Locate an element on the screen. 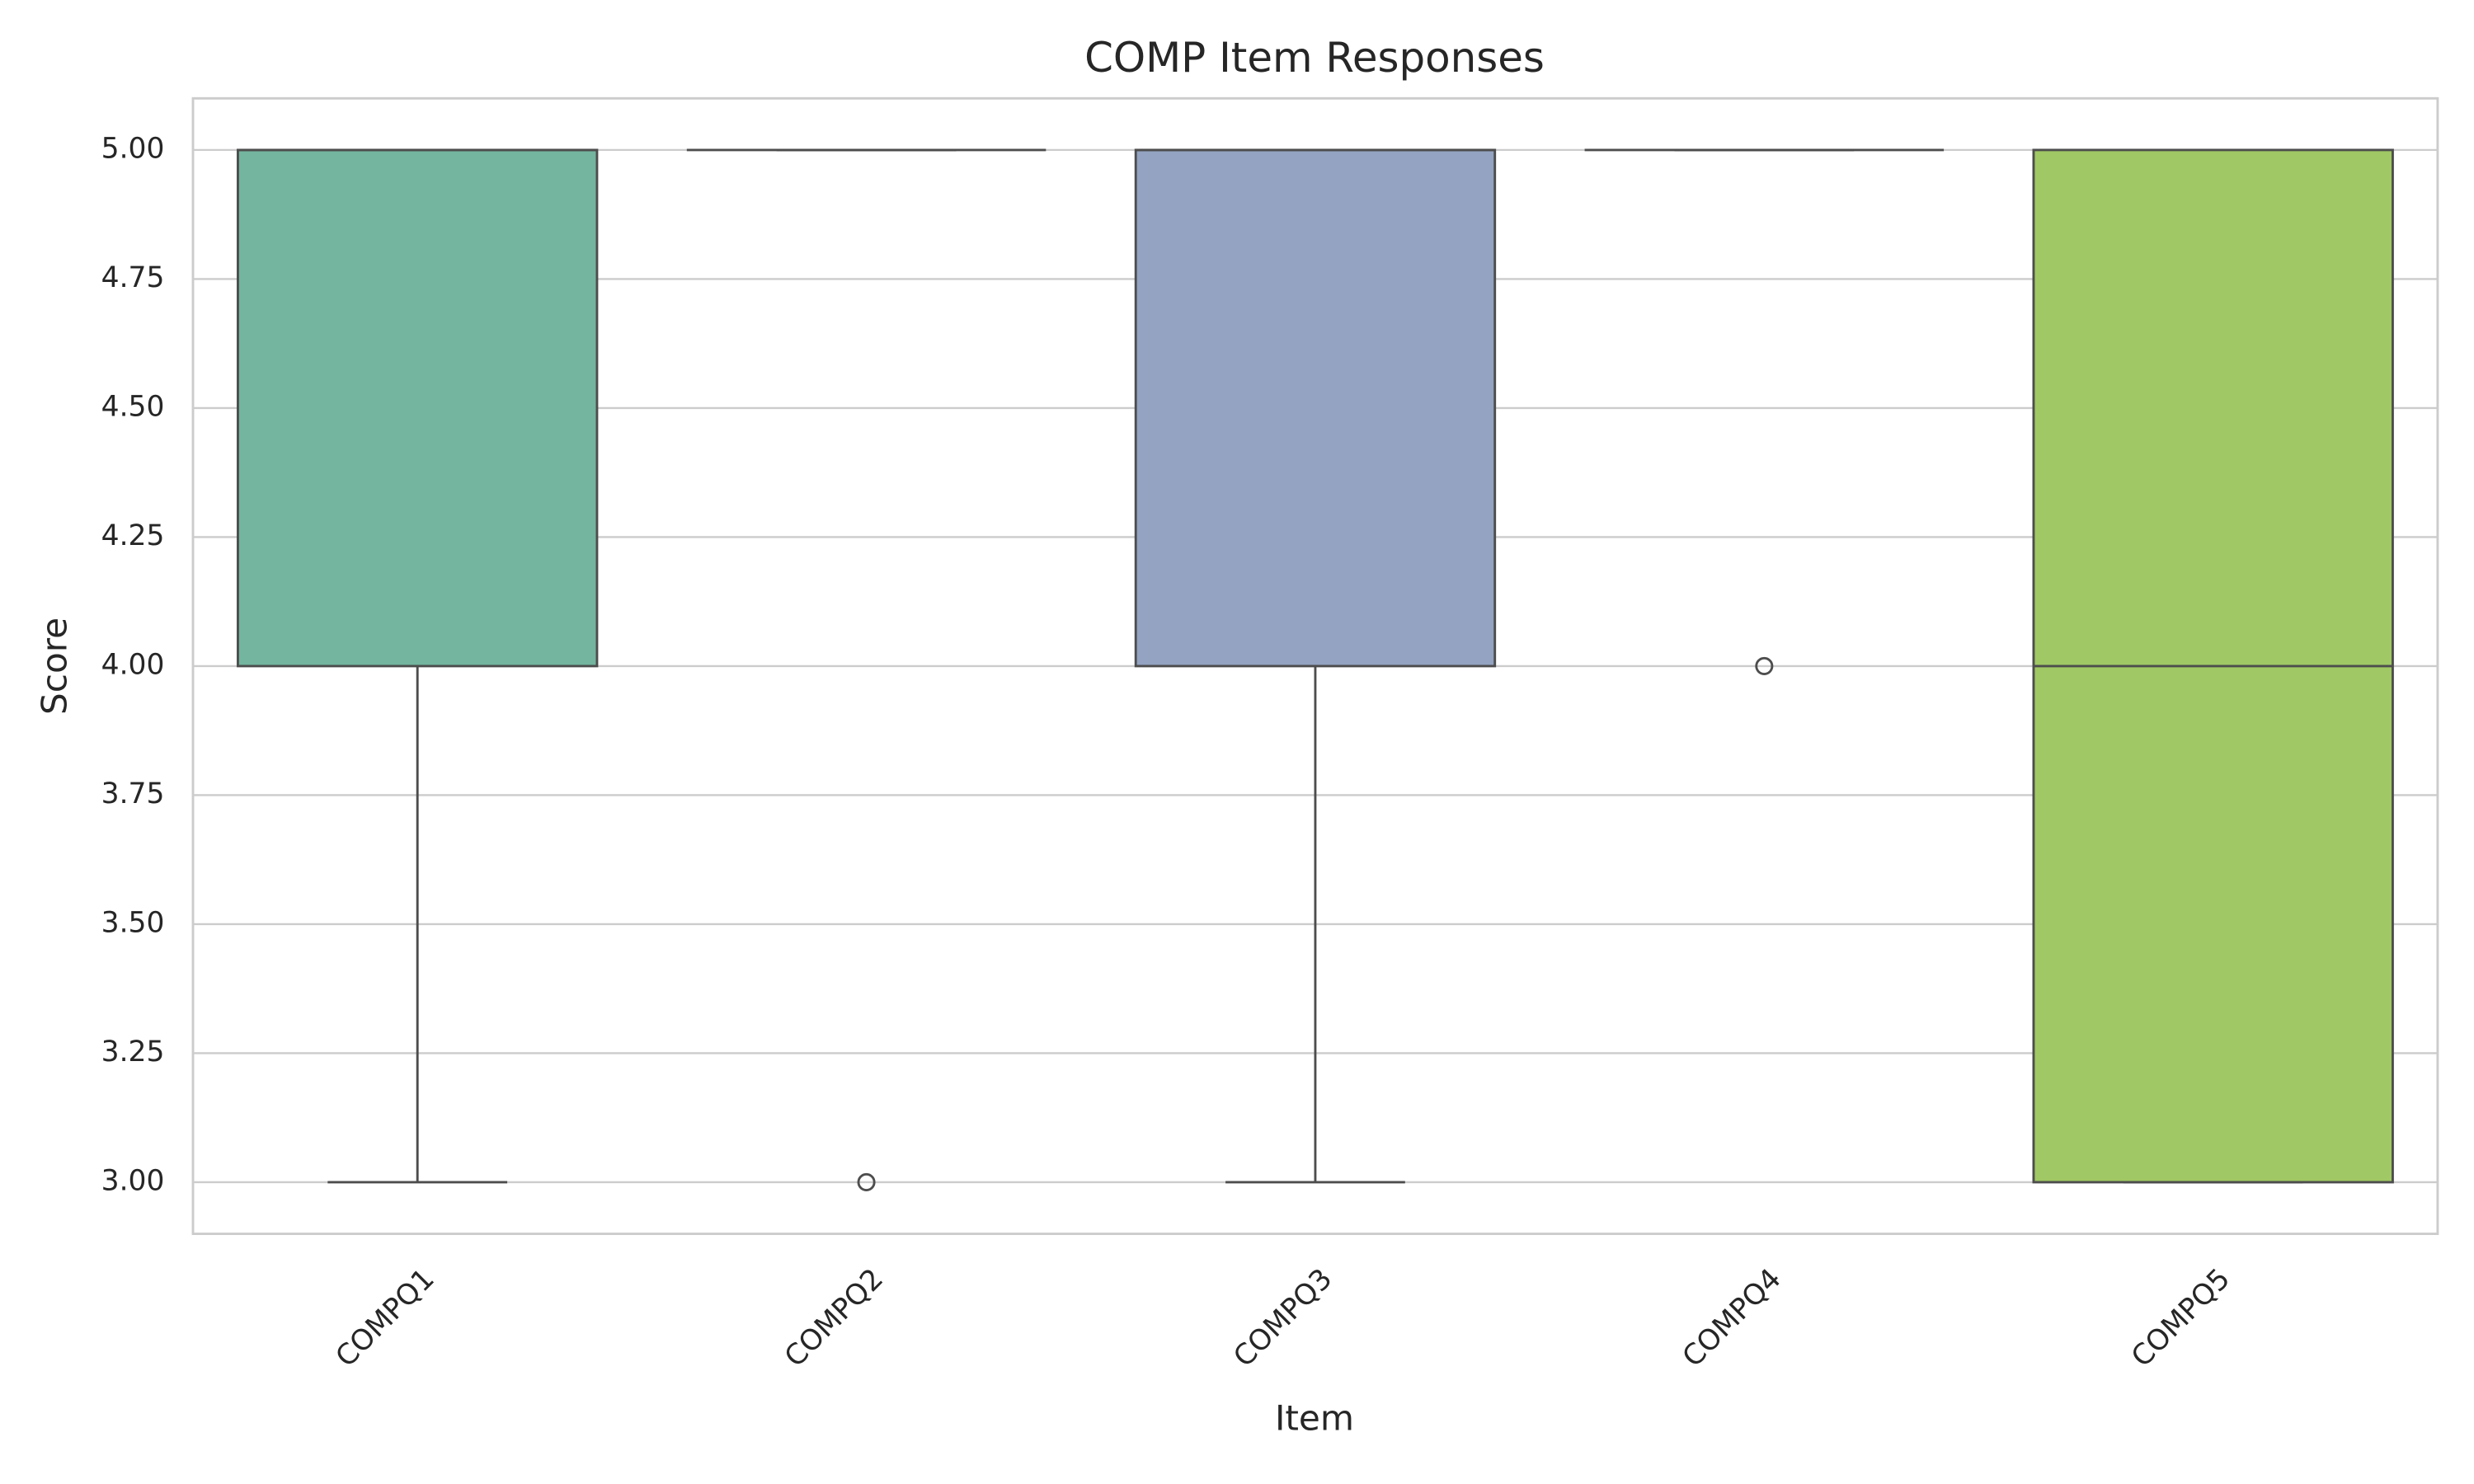 The image size is (2474, 1484). y-tick-label: 4.00 is located at coordinates (133, 664).